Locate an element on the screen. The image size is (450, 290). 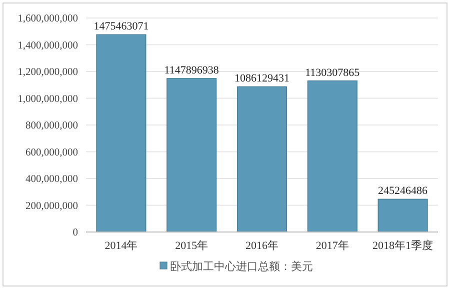
y-tick-label: 1,600,000,000 is located at coordinates (48, 19).